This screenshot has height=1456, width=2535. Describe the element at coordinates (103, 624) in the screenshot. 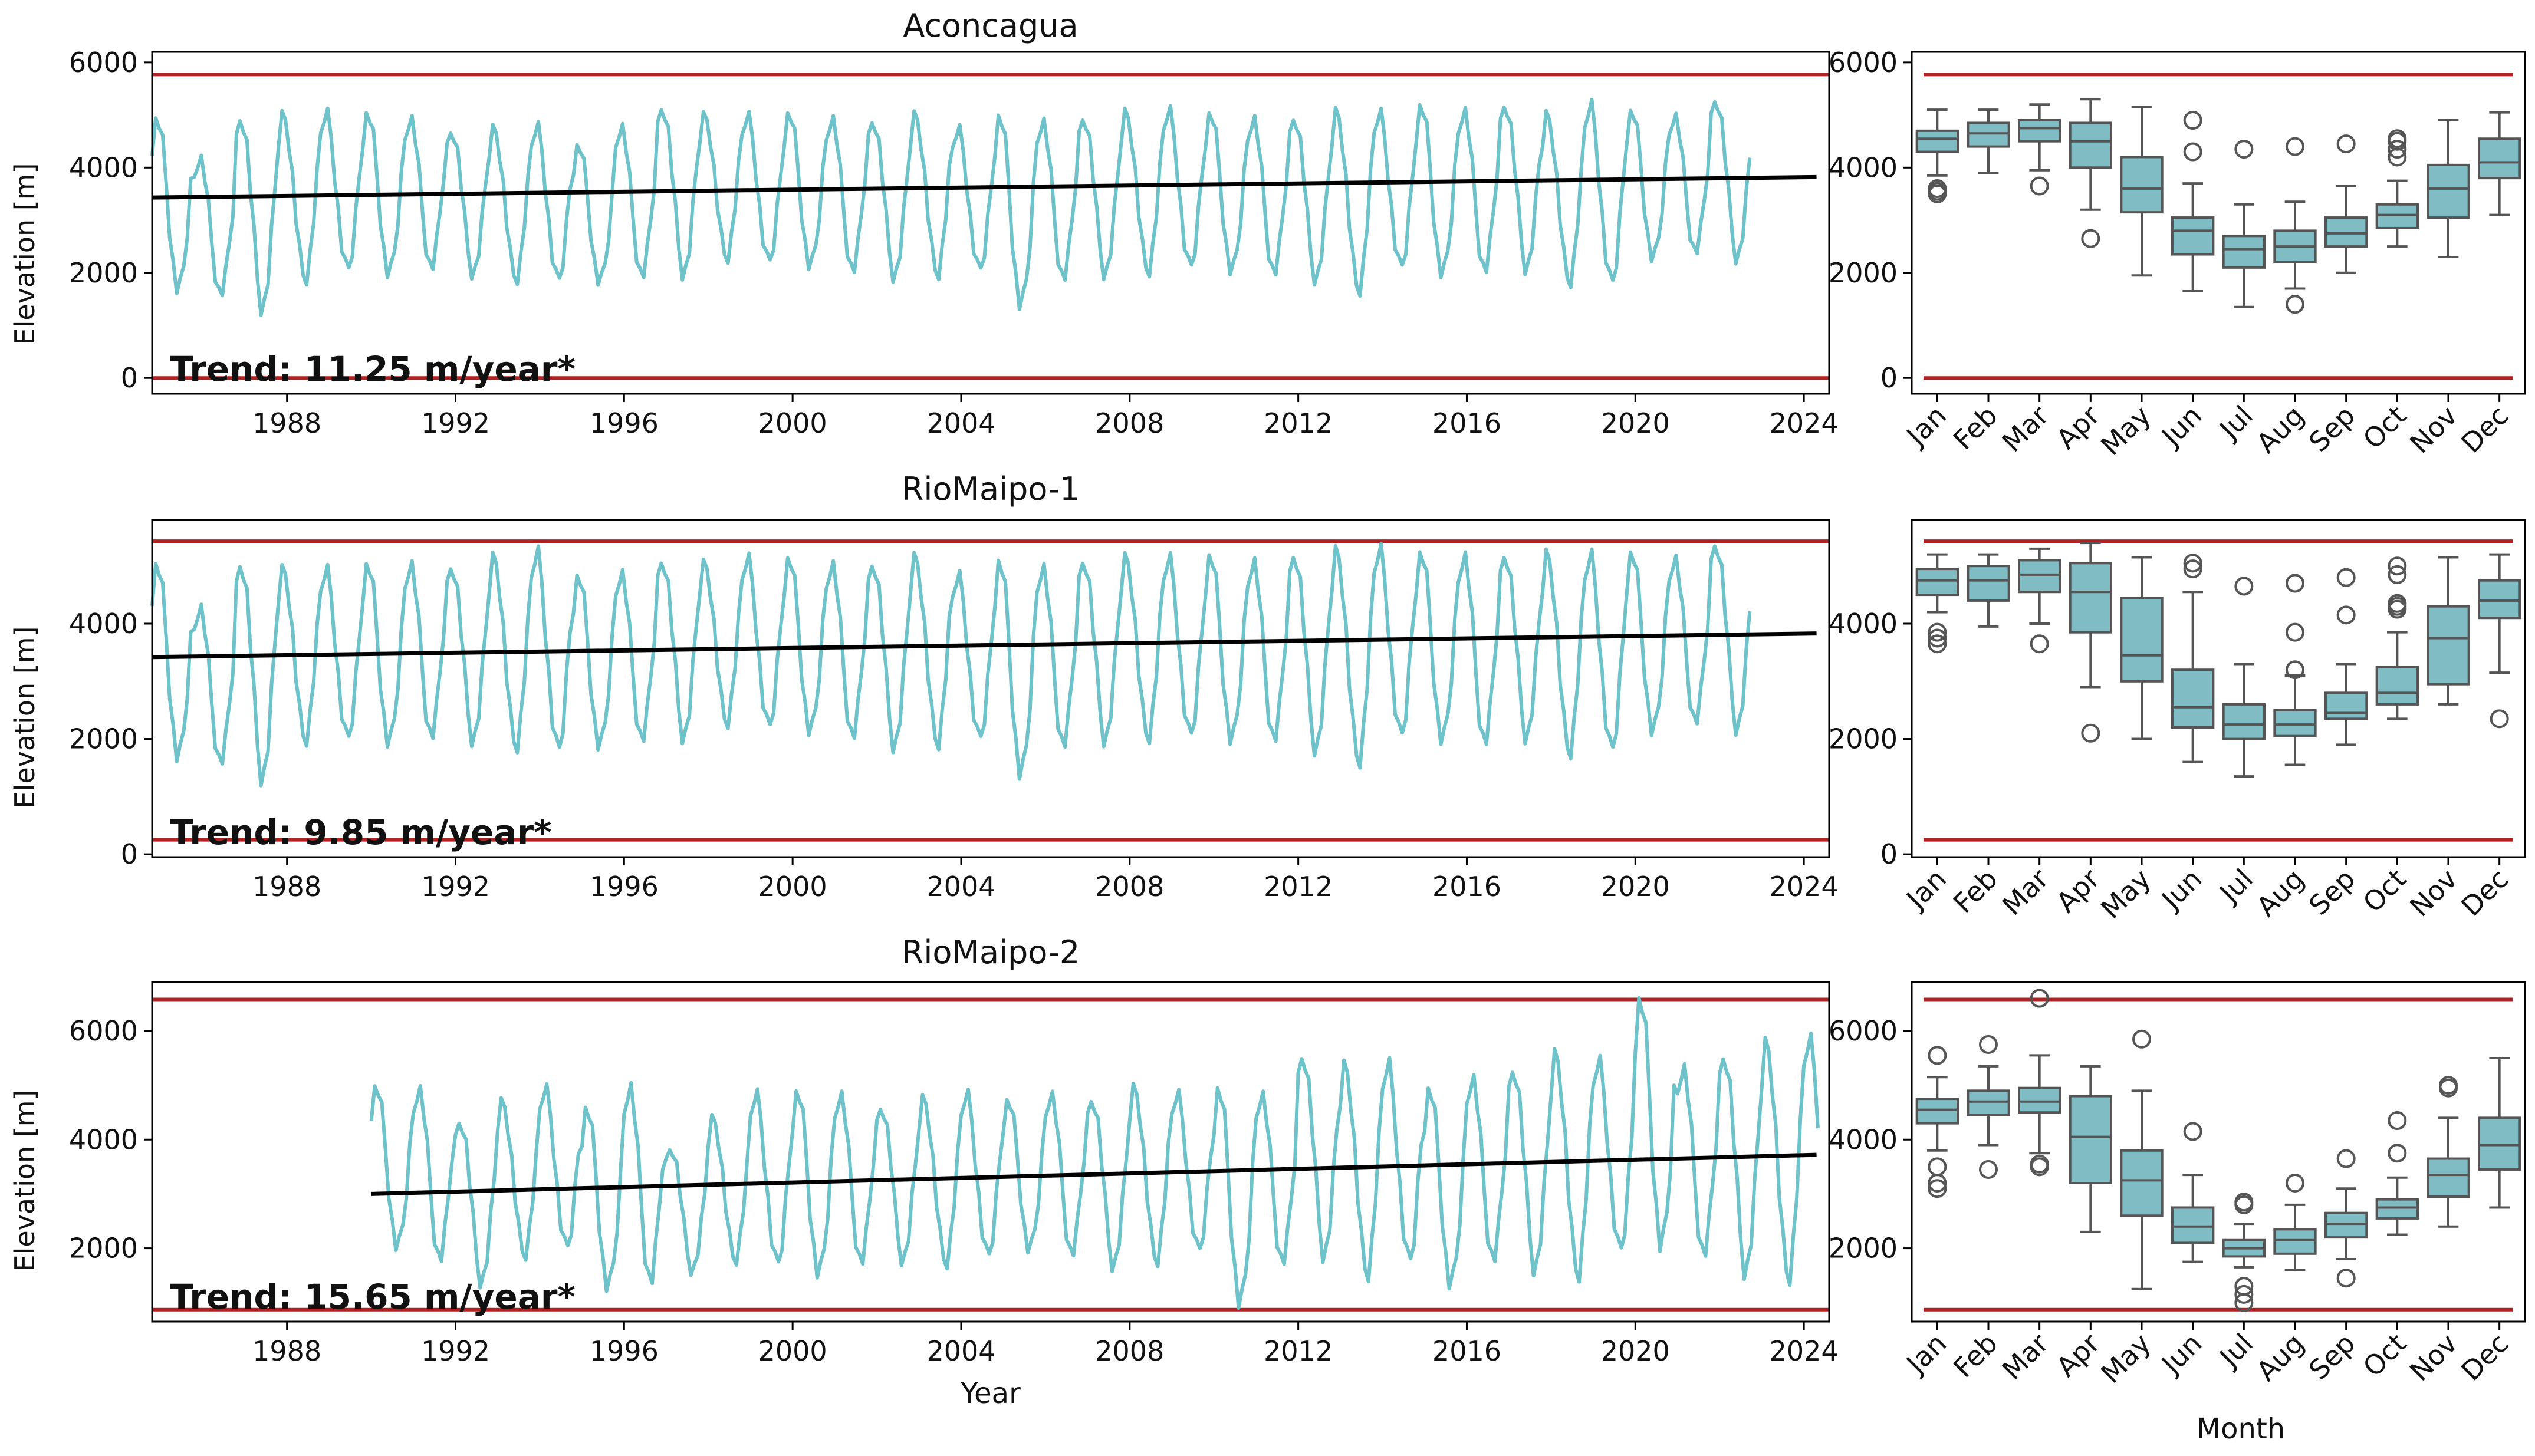

I see `riomaipo1-ytick-label: 4000` at that location.